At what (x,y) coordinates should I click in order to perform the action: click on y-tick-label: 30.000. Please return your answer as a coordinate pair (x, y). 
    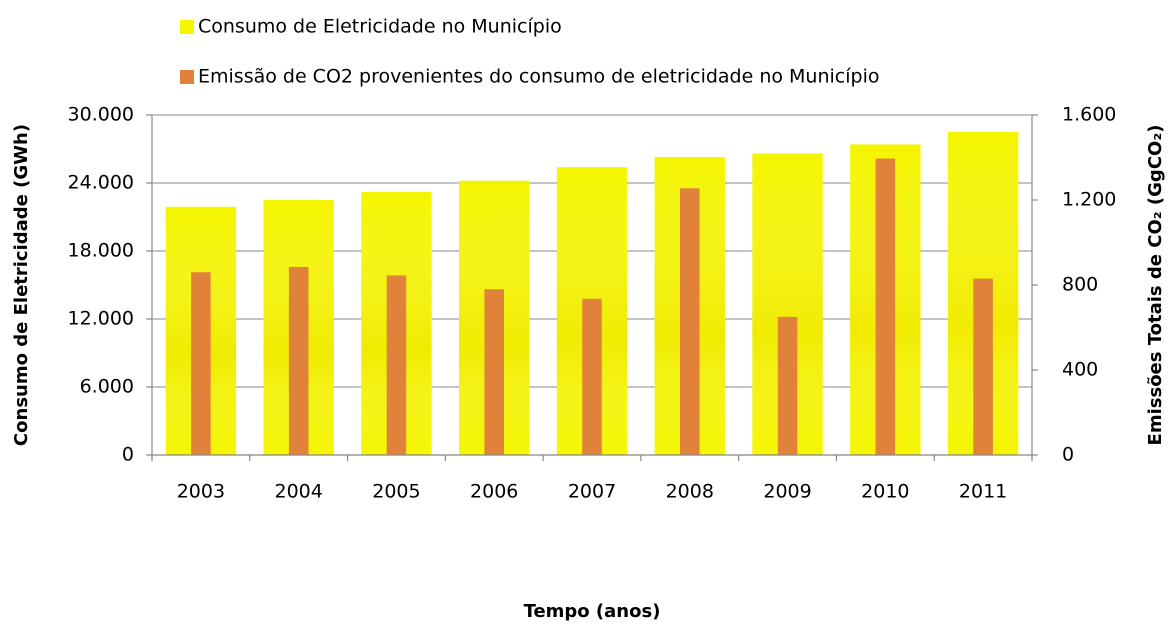
    Looking at the image, I should click on (101, 115).